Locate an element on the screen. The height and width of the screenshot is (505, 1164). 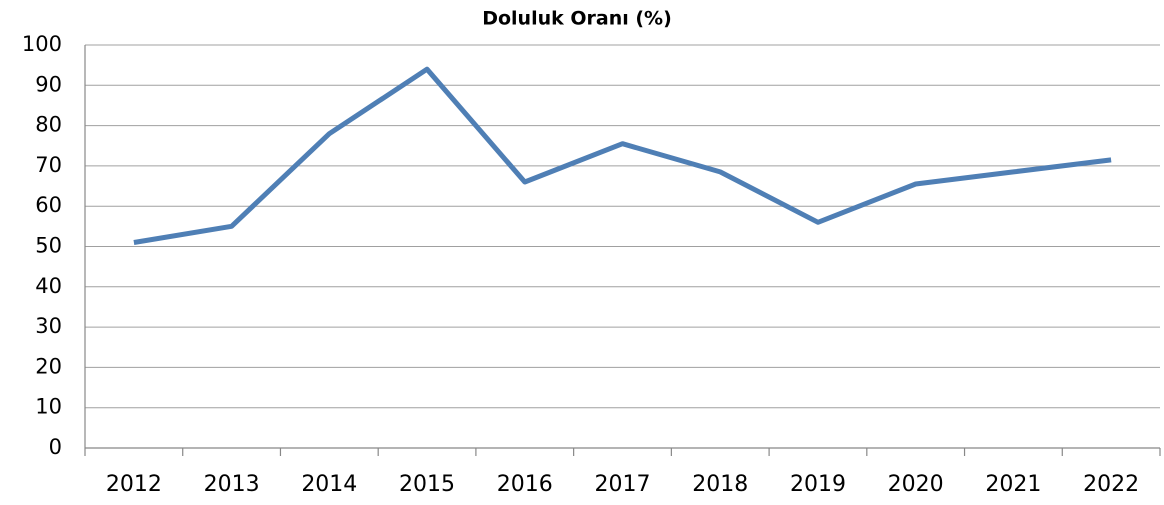
x-tick-label: 2014 is located at coordinates (329, 484).